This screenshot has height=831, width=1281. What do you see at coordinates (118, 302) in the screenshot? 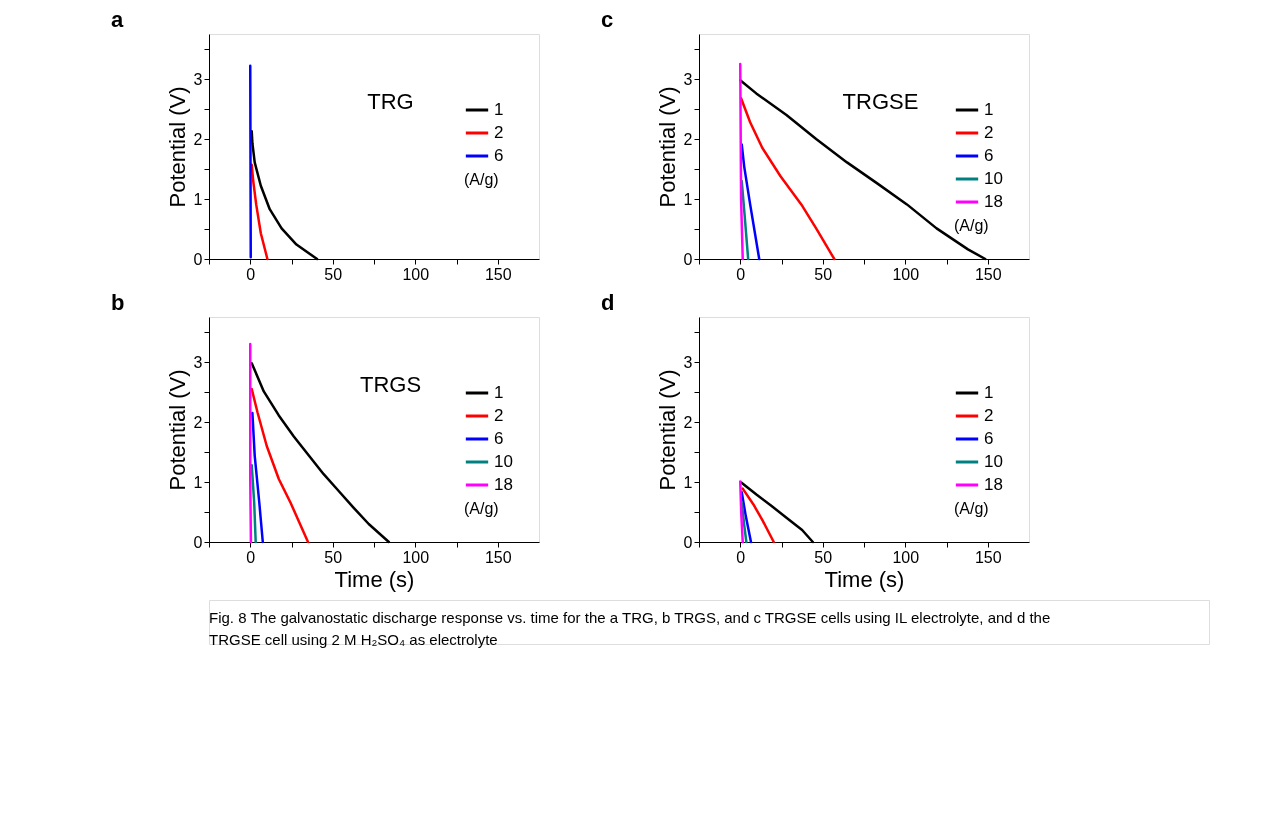
I see `chart-title: b` at bounding box center [118, 302].